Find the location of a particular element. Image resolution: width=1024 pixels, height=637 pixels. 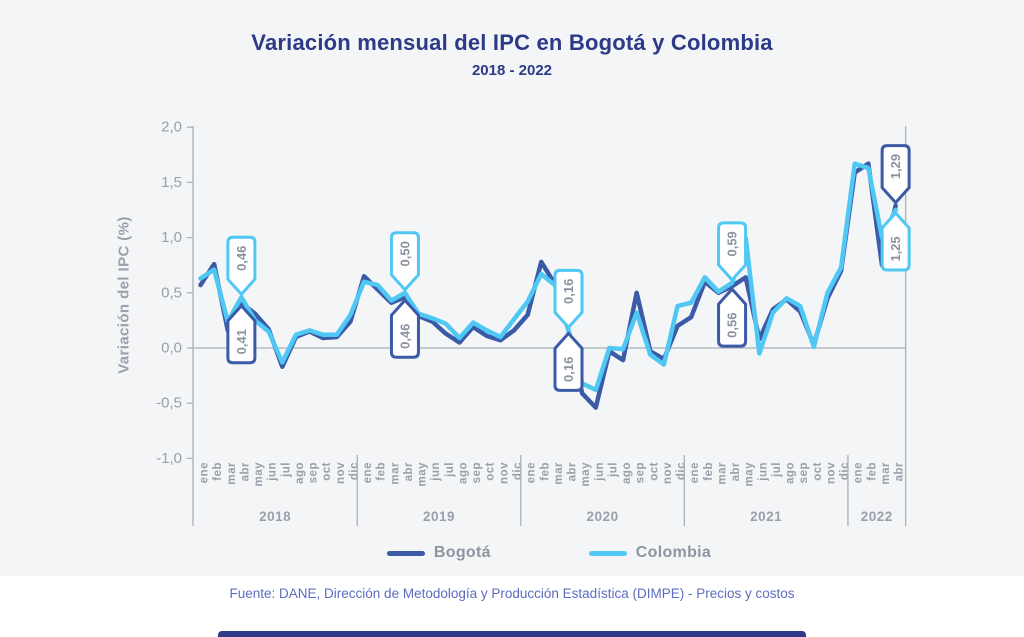

y-tick-label: 0,5 is located at coordinates (171, 292).